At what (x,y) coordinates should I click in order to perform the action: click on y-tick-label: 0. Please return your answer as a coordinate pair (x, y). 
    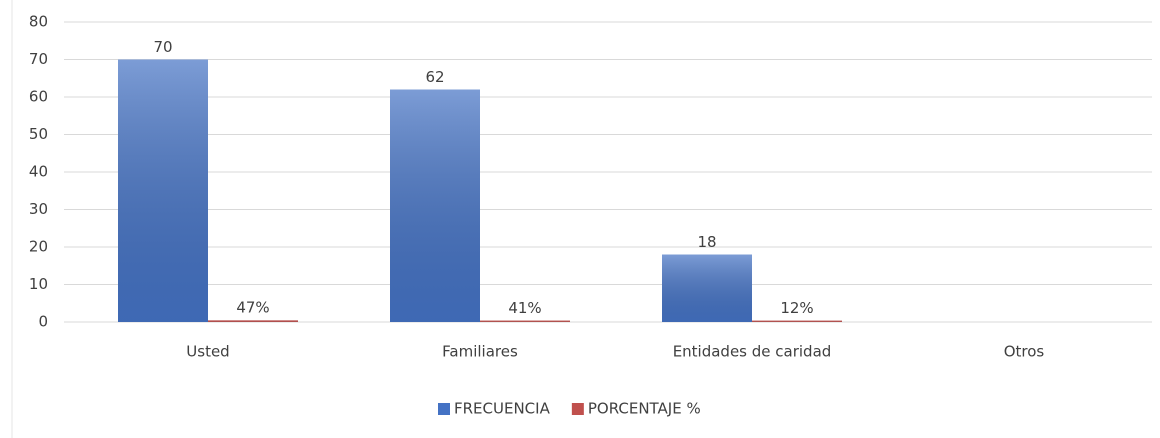
    Looking at the image, I should click on (43, 322).